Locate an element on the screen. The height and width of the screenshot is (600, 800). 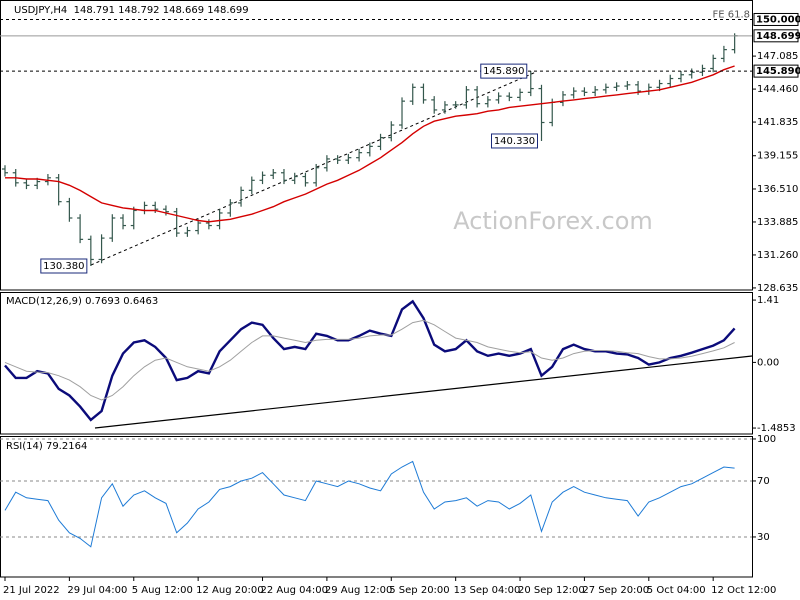
x-tick-label: 5 Aug 12:00 is located at coordinates (162, 590).